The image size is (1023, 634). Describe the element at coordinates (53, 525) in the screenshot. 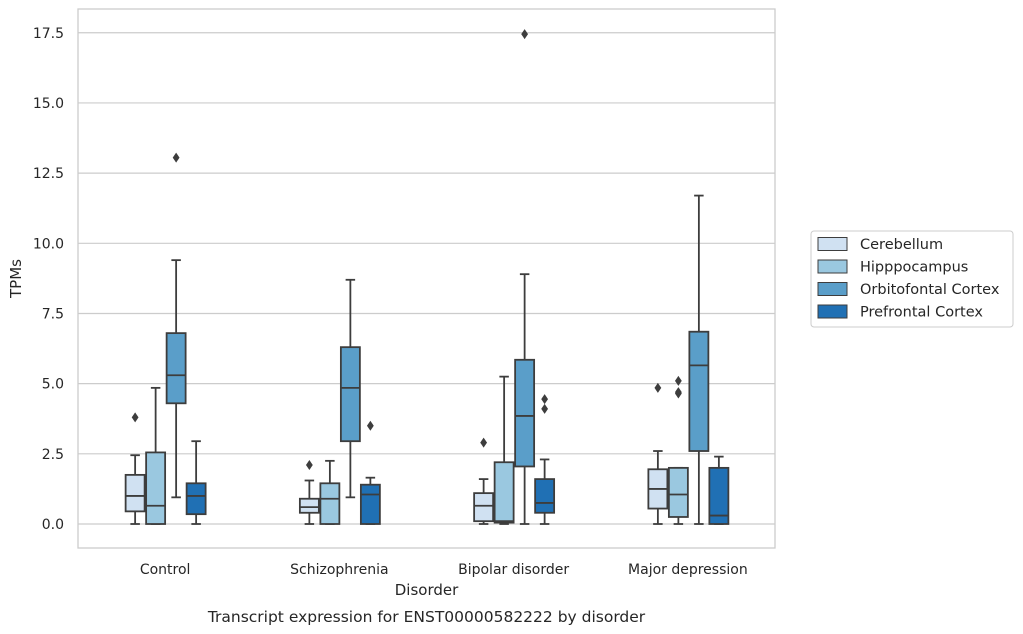

I see `y-tick-label: 0.0` at that location.